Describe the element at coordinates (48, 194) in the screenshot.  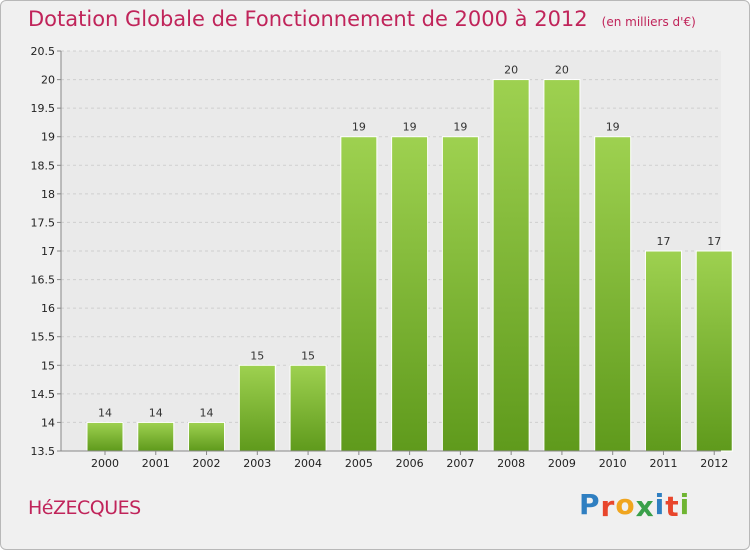
I see `y-tick-label: 18` at that location.